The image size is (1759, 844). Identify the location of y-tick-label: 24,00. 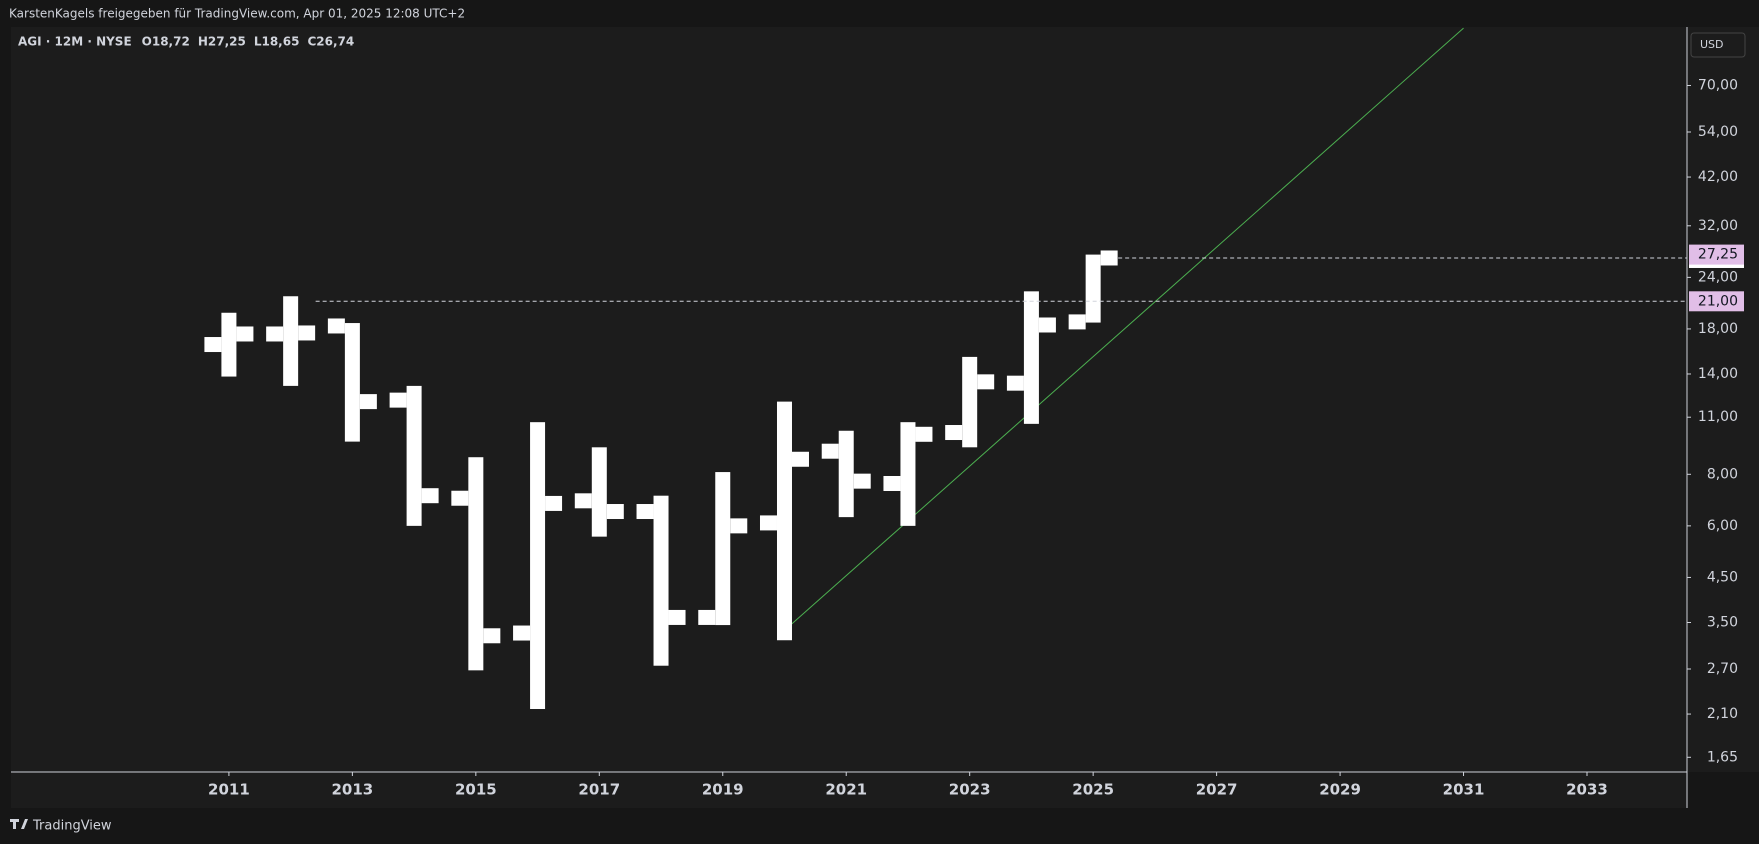
(1718, 277).